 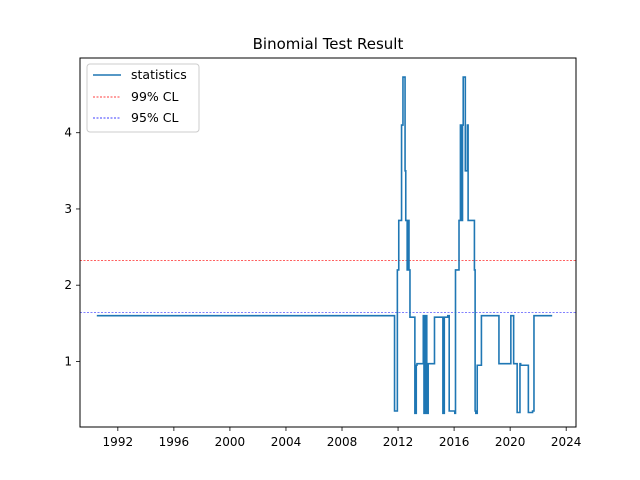 What do you see at coordinates (342, 442) in the screenshot?
I see `x-tick-label: 2008` at bounding box center [342, 442].